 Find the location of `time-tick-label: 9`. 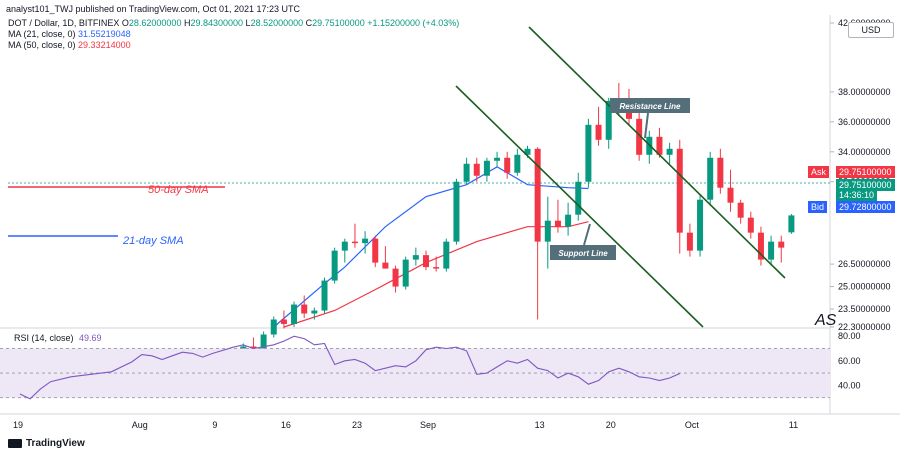

time-tick-label: 9 is located at coordinates (214, 425).